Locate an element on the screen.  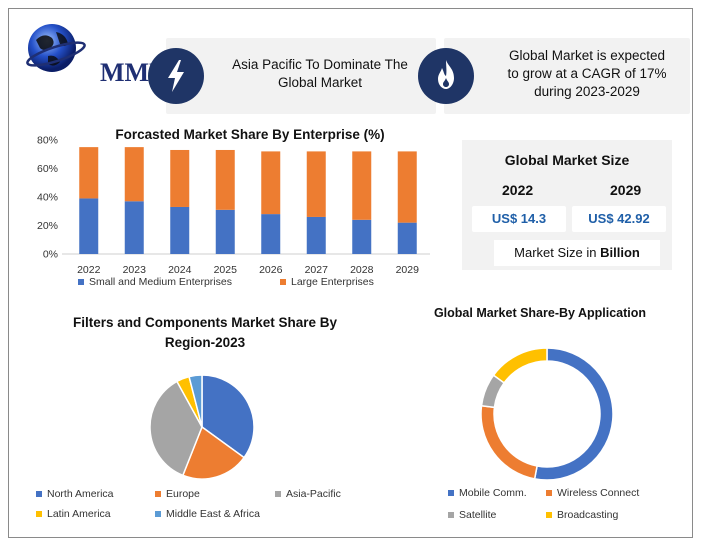
x-tick-label: 2023 is located at coordinates (135, 270).